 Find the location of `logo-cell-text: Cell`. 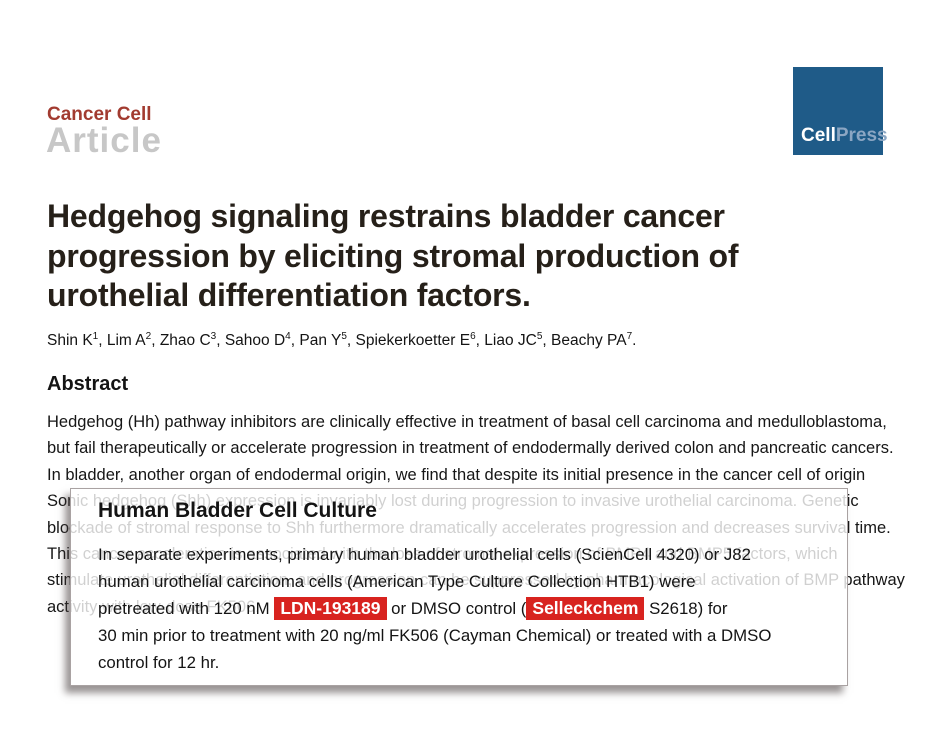

logo-cell-text: Cell is located at coordinates (818, 135).